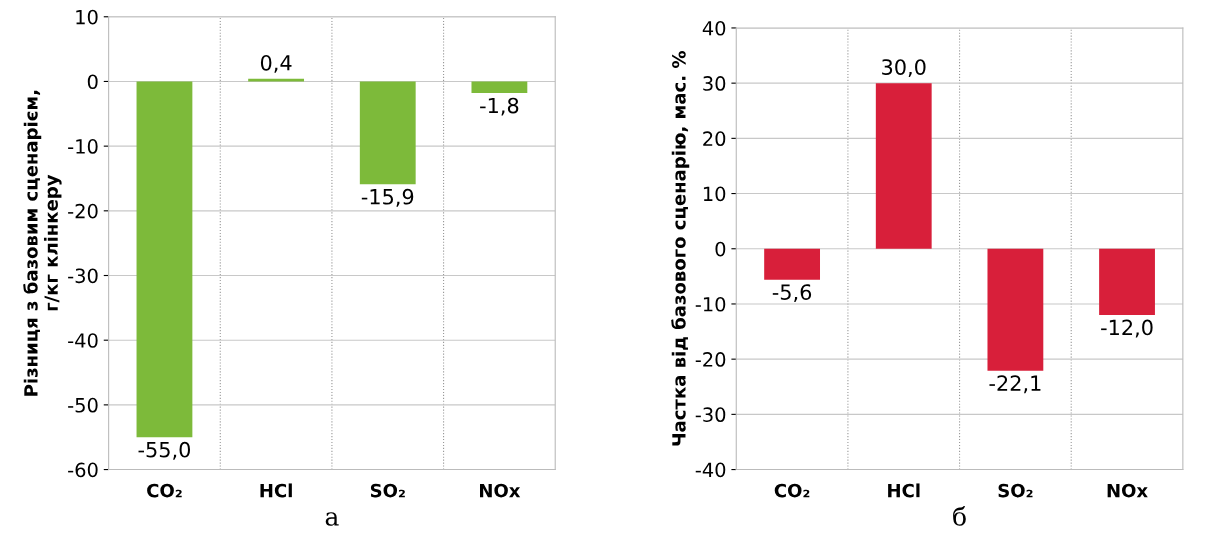 The image size is (1207, 559). What do you see at coordinates (276, 63) in the screenshot?
I see `data-label: 0,4` at bounding box center [276, 63].